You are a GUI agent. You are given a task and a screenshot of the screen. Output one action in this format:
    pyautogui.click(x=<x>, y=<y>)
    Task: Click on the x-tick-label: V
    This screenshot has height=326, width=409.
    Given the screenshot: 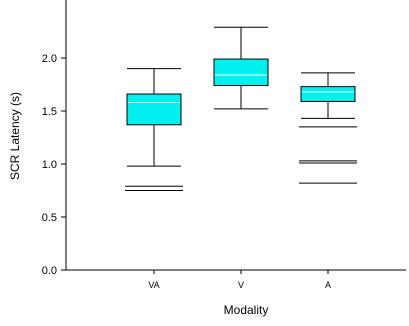 What is the action you would take?
    pyautogui.click(x=241, y=285)
    